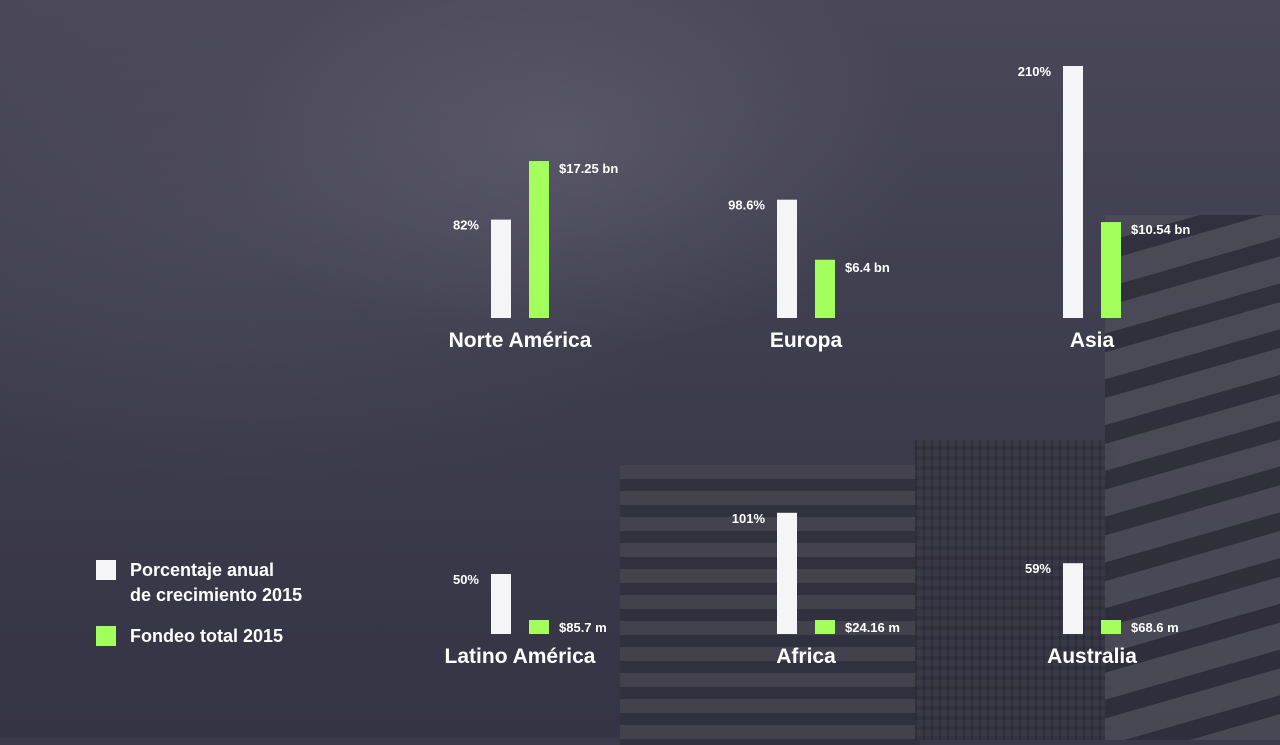 This screenshot has height=745, width=1280. I want to click on label-funding-asia: $10.54 bn, so click(1160, 229).